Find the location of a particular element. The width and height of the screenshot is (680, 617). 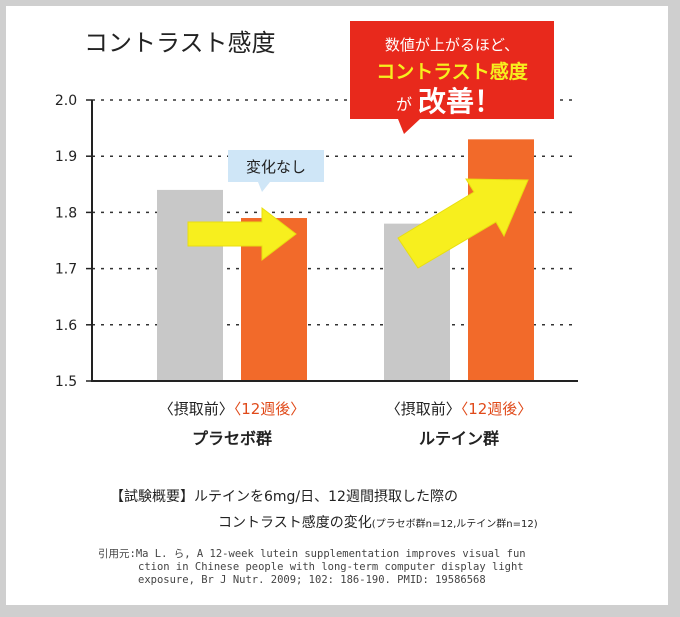

y-axis-ticks: 1.5 1.6 1.7 1.8 1.9 2.0 is located at coordinates (73, 241).